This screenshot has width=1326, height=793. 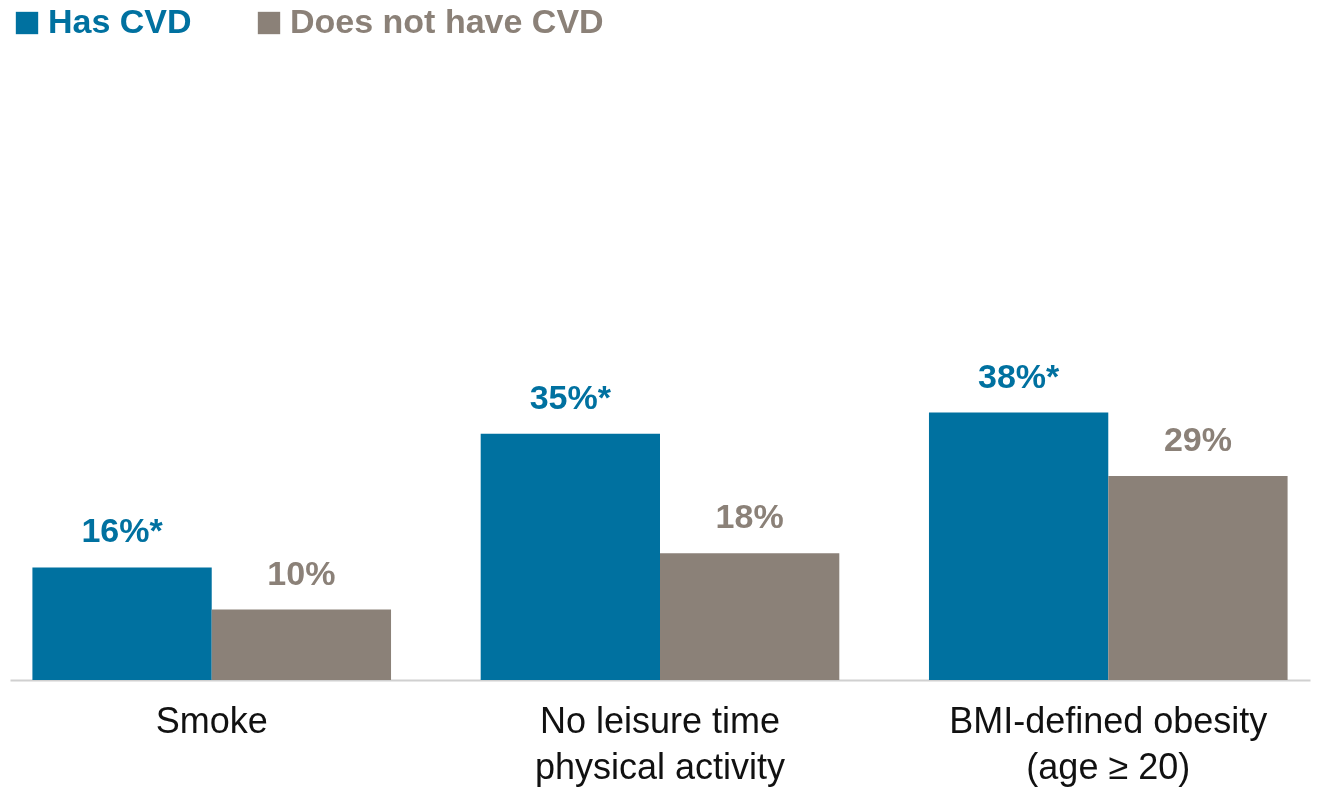 What do you see at coordinates (660, 743) in the screenshot?
I see `x-tick-label: No leisure time physical activity` at bounding box center [660, 743].